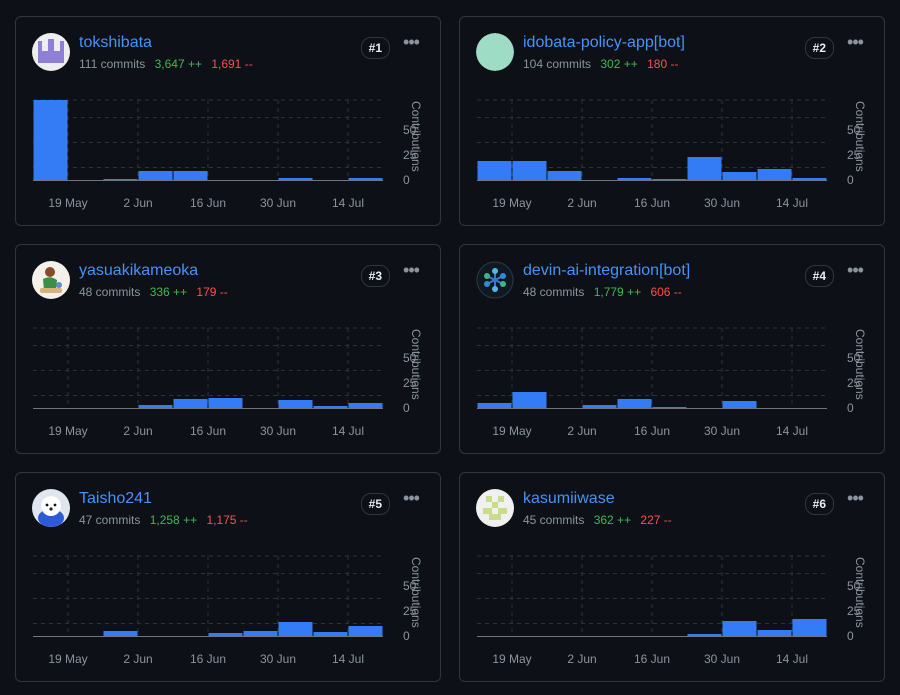  I want to click on commit-stats: 48 commits 336 ++ 179 --, so click(153, 292).